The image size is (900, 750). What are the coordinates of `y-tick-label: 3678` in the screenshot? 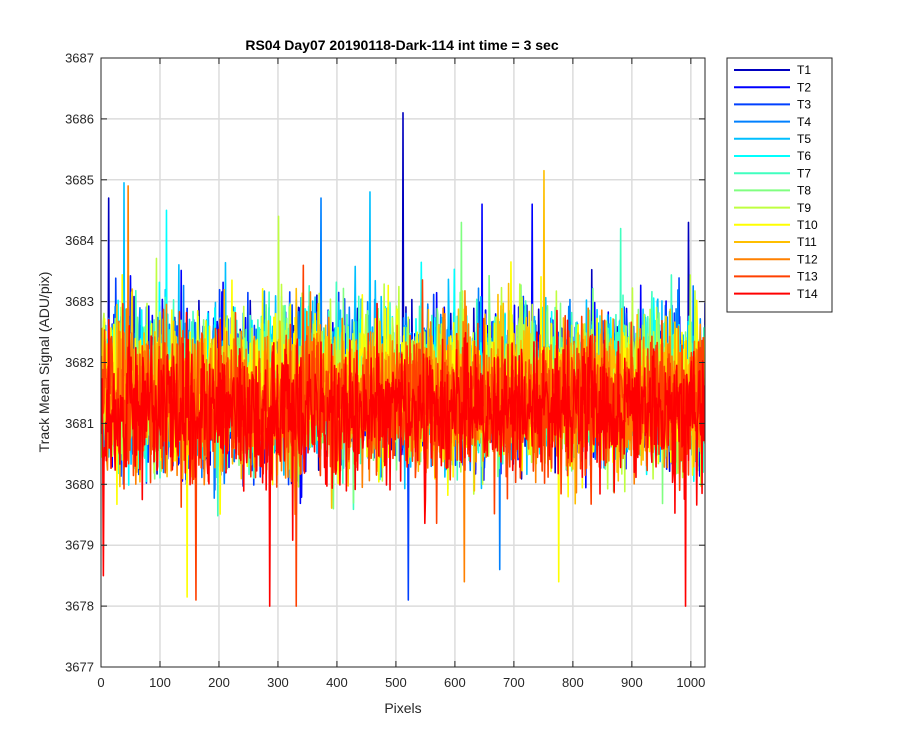 It's located at (79, 606).